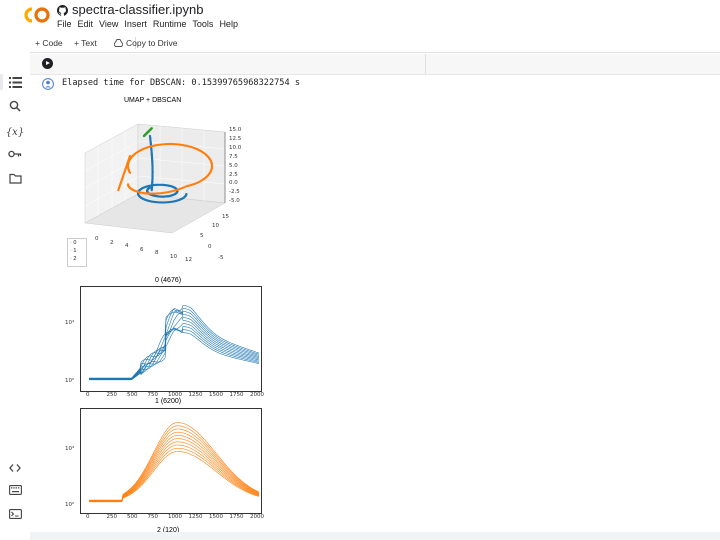  Describe the element at coordinates (225, 217) in the screenshot. I see `y-tick-label: 15` at that location.